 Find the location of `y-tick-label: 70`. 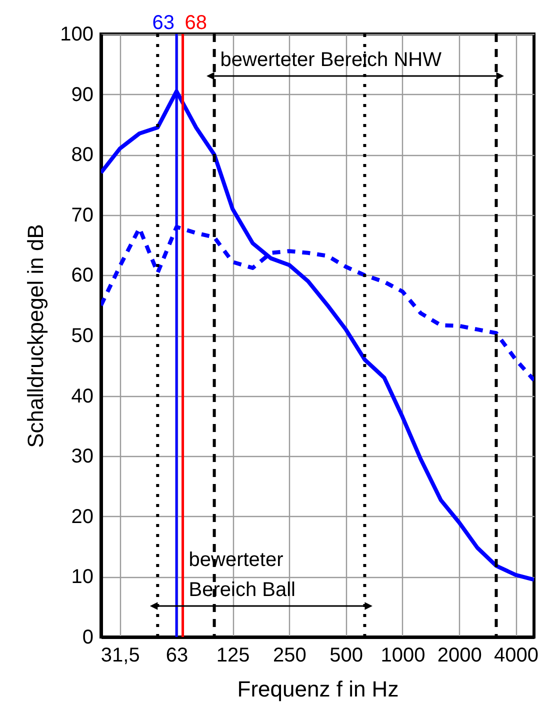

y-tick-label: 70 is located at coordinates (82, 215).